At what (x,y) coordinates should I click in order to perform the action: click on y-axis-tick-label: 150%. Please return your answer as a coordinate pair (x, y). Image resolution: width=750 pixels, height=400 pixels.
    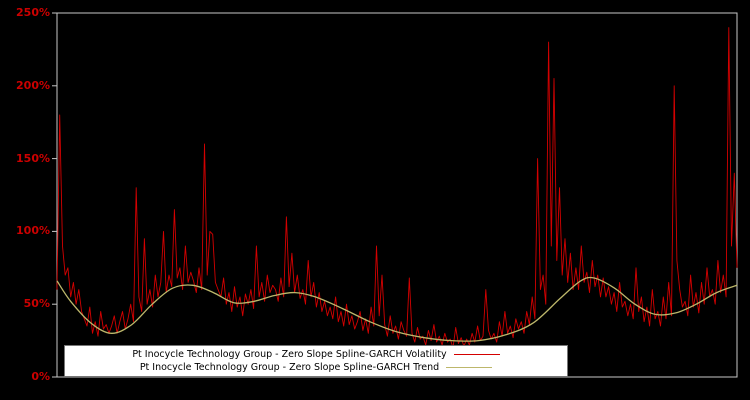
    Looking at the image, I should click on (33, 158).